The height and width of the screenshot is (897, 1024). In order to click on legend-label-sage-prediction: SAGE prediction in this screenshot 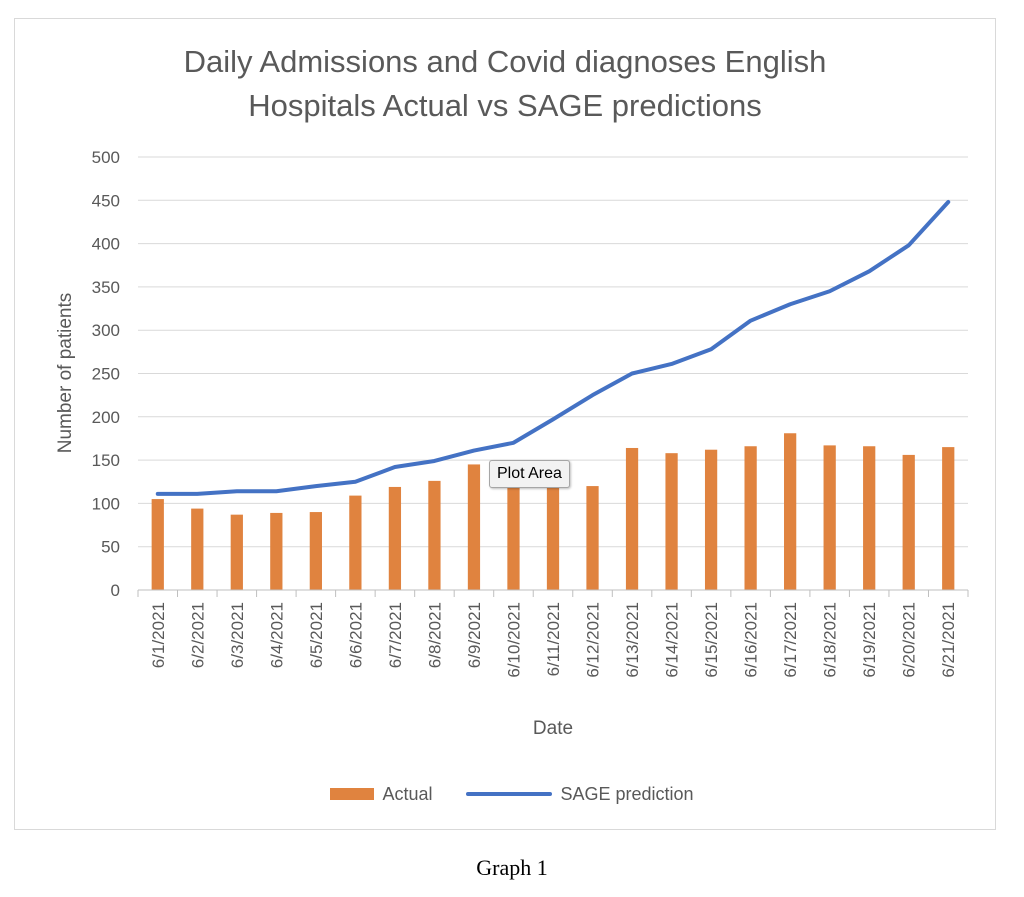, I will do `click(627, 793)`.